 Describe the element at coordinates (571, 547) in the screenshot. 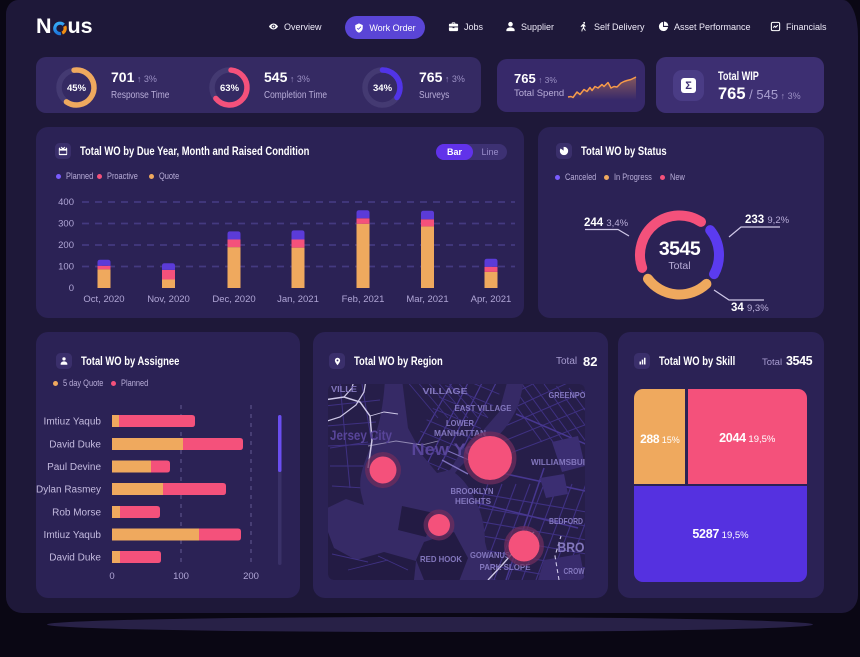

I see `svg-text: BRO` at that location.